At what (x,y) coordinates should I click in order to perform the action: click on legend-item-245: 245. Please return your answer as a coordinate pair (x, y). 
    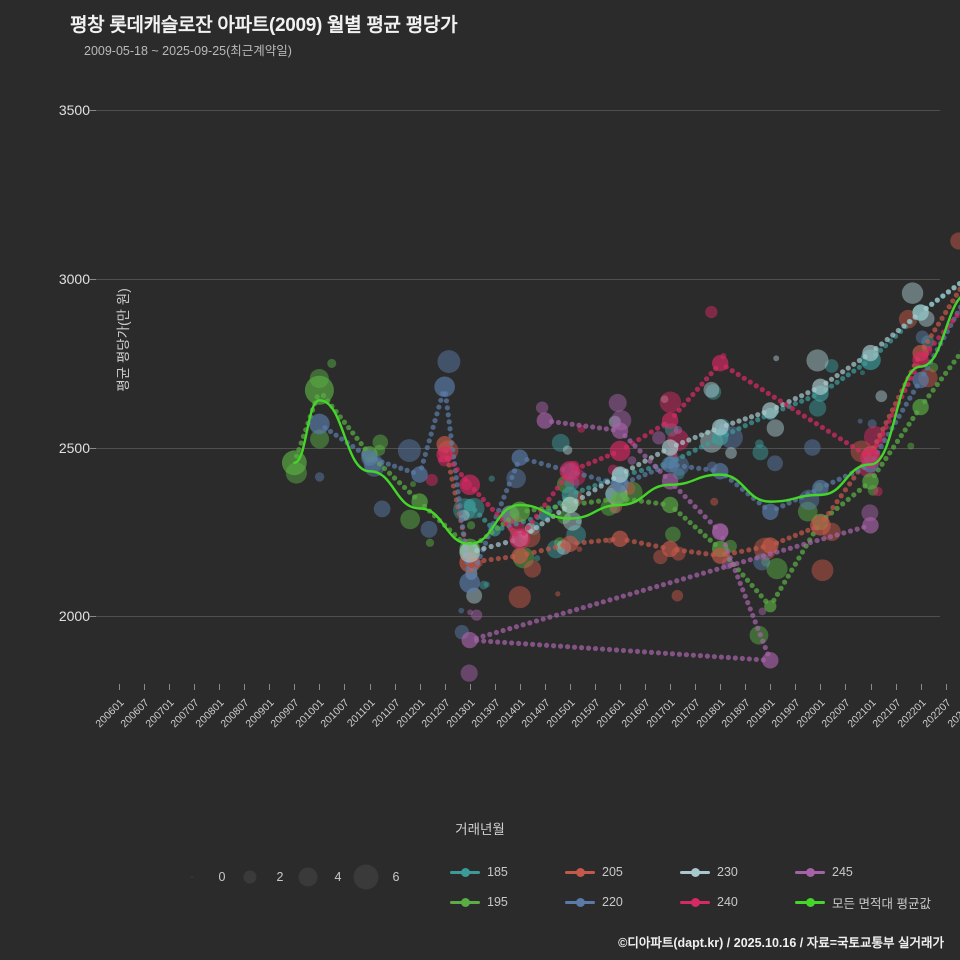
    Looking at the image, I should click on (824, 872).